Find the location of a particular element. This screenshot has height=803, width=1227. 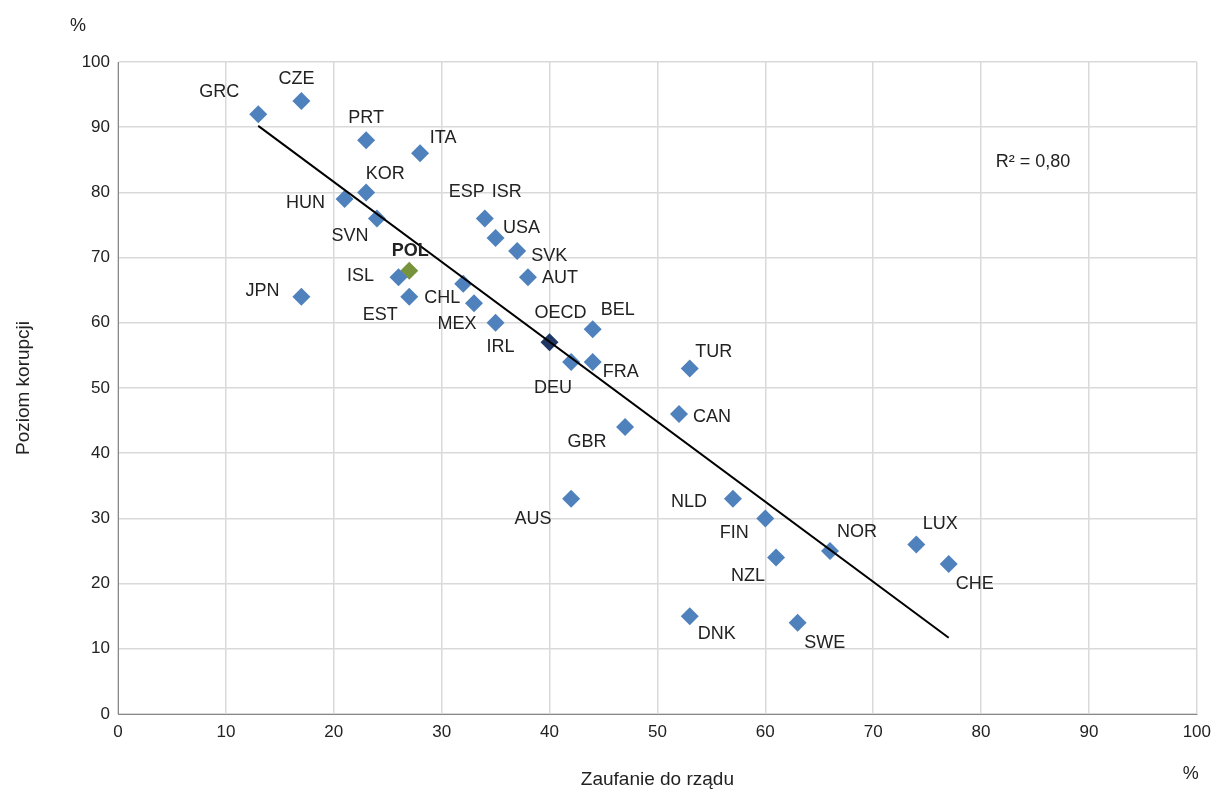

annotation: DEU is located at coordinates (553, 386).